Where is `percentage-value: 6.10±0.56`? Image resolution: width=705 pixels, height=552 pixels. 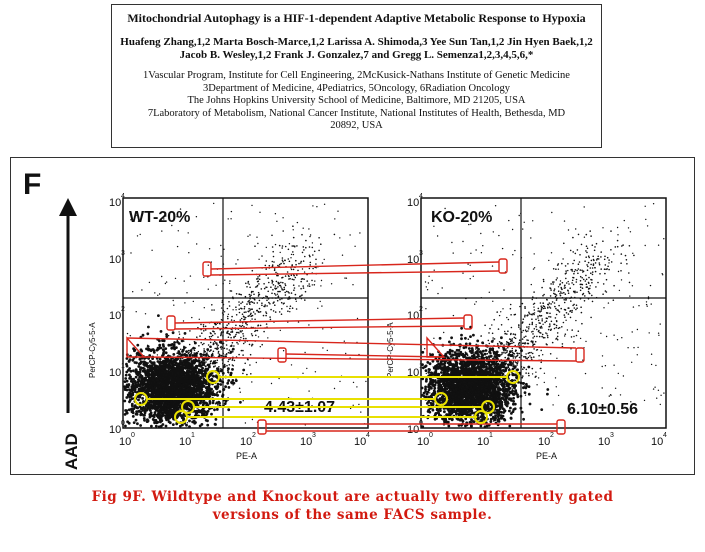 percentage-value: 6.10±0.56 is located at coordinates (602, 409).